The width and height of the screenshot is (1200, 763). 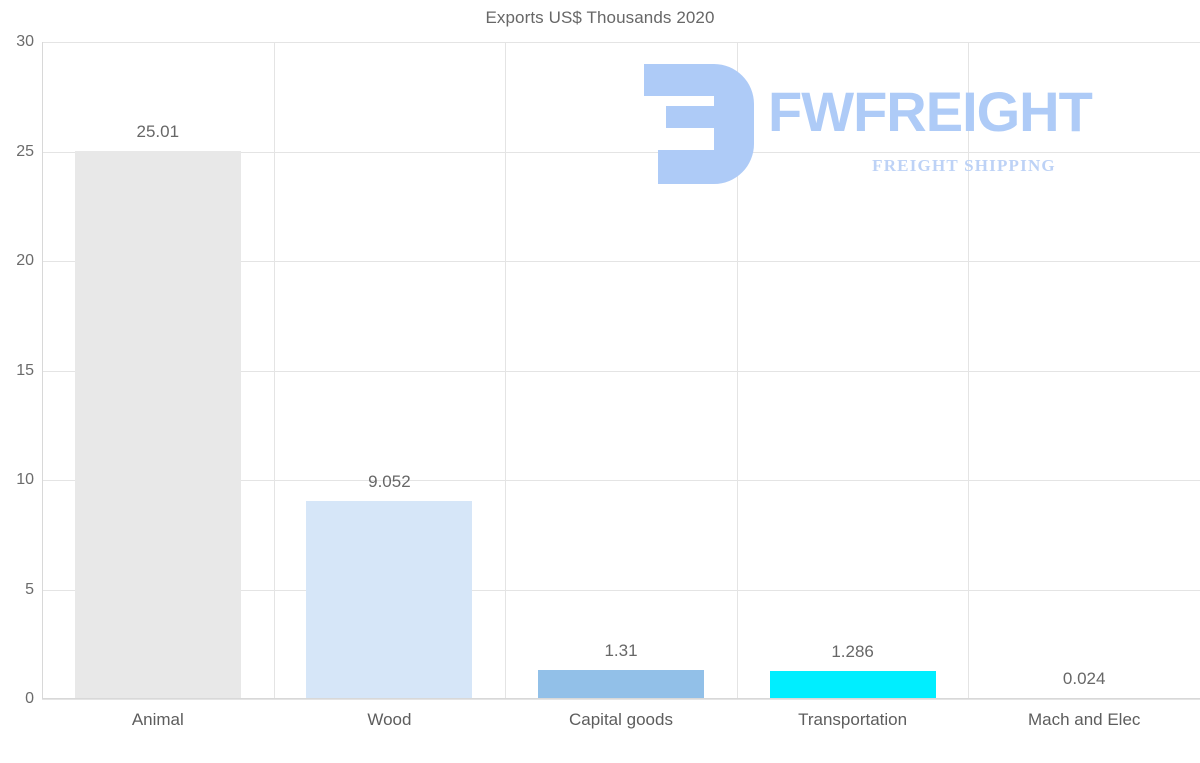 I want to click on x-tick-label-capital-goods: Capital goods, so click(x=621, y=719).